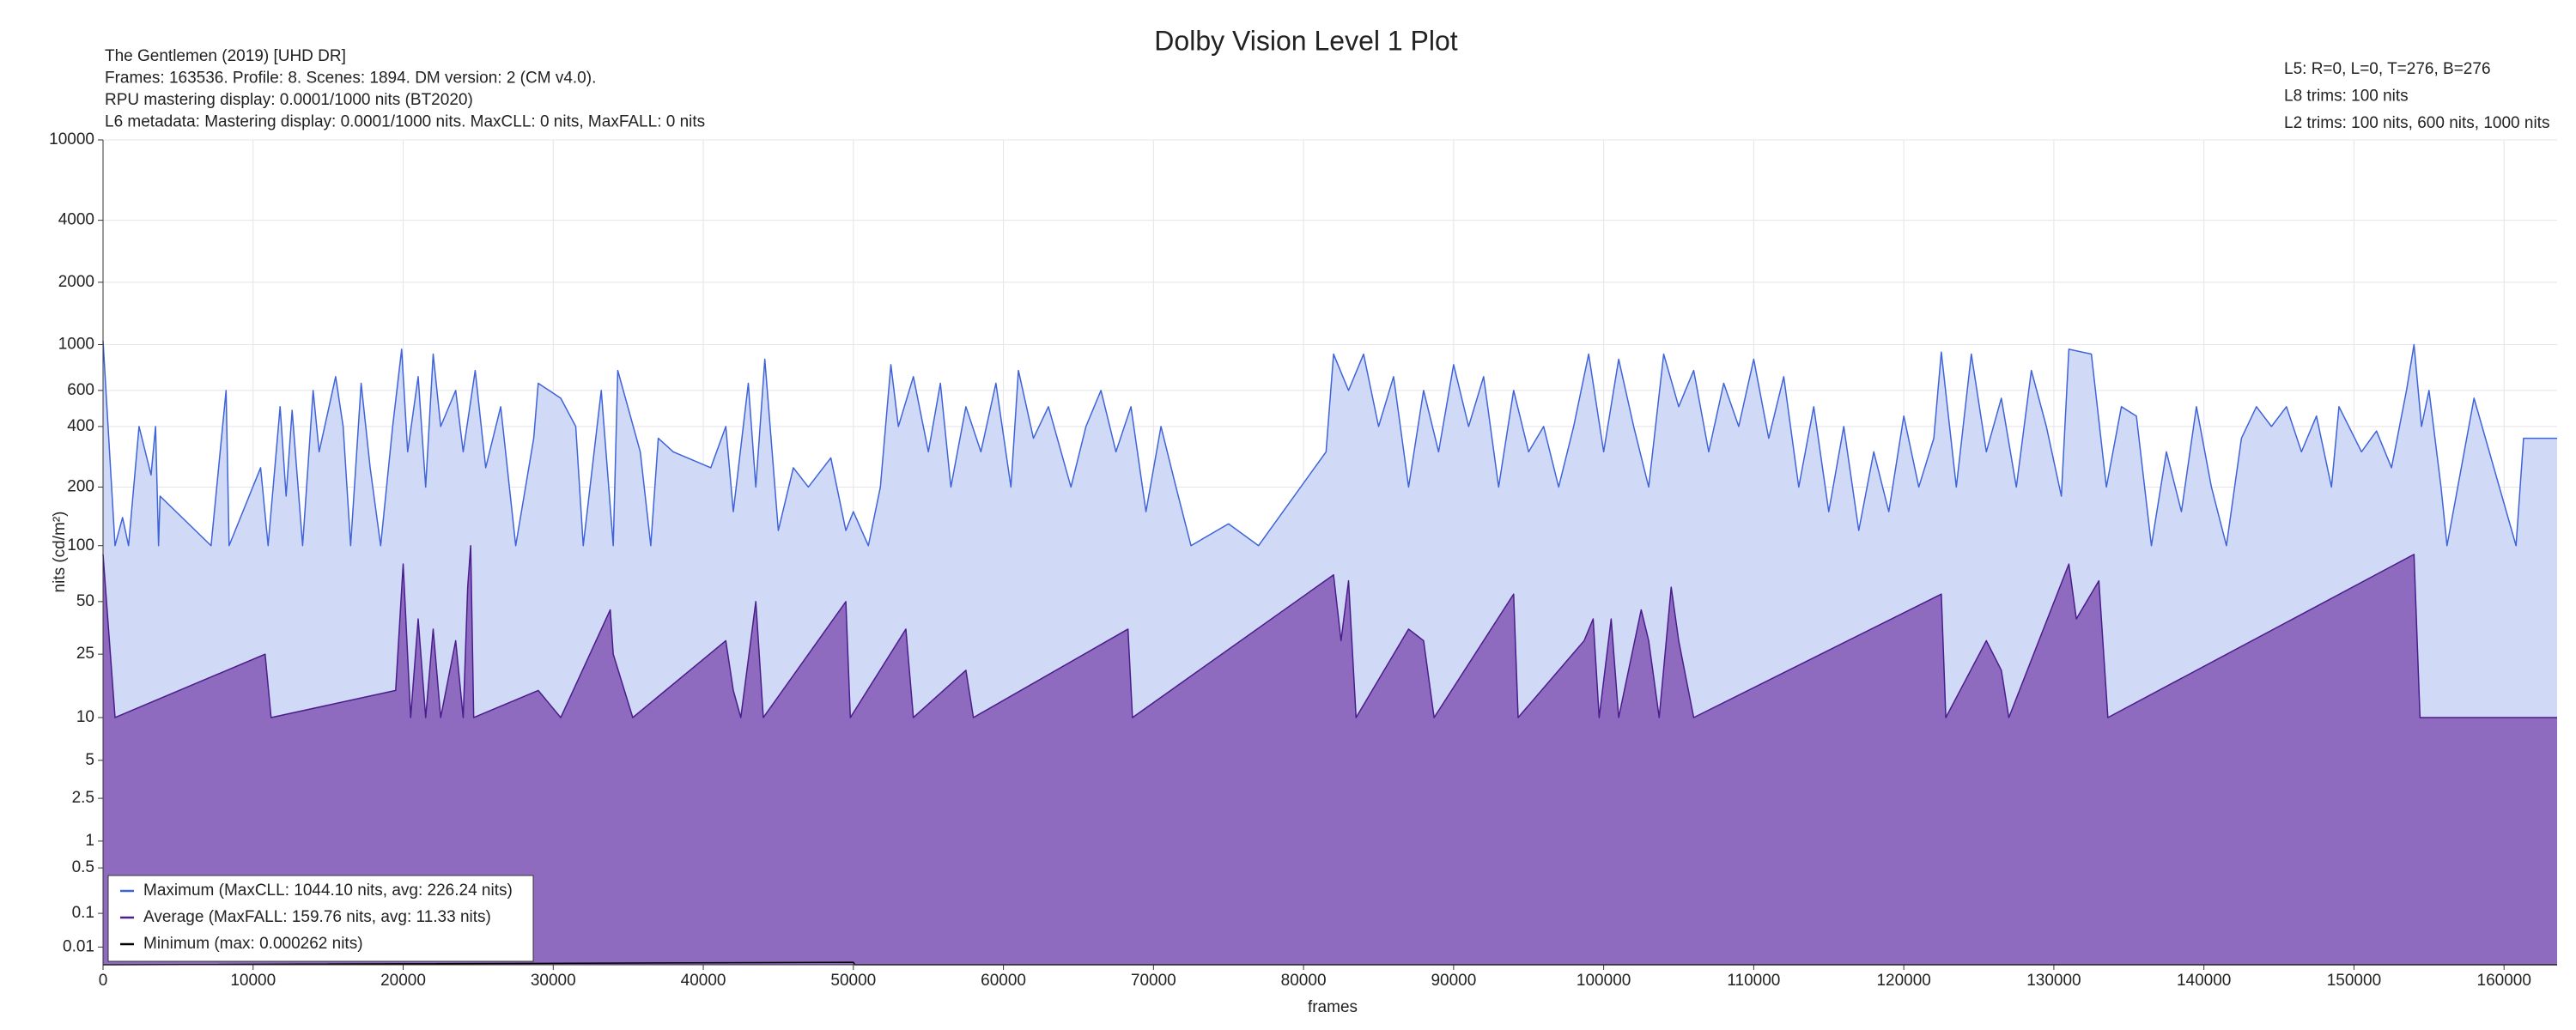  I want to click on legend-label: Minimum (max: 0.000262 nits), so click(253, 944).